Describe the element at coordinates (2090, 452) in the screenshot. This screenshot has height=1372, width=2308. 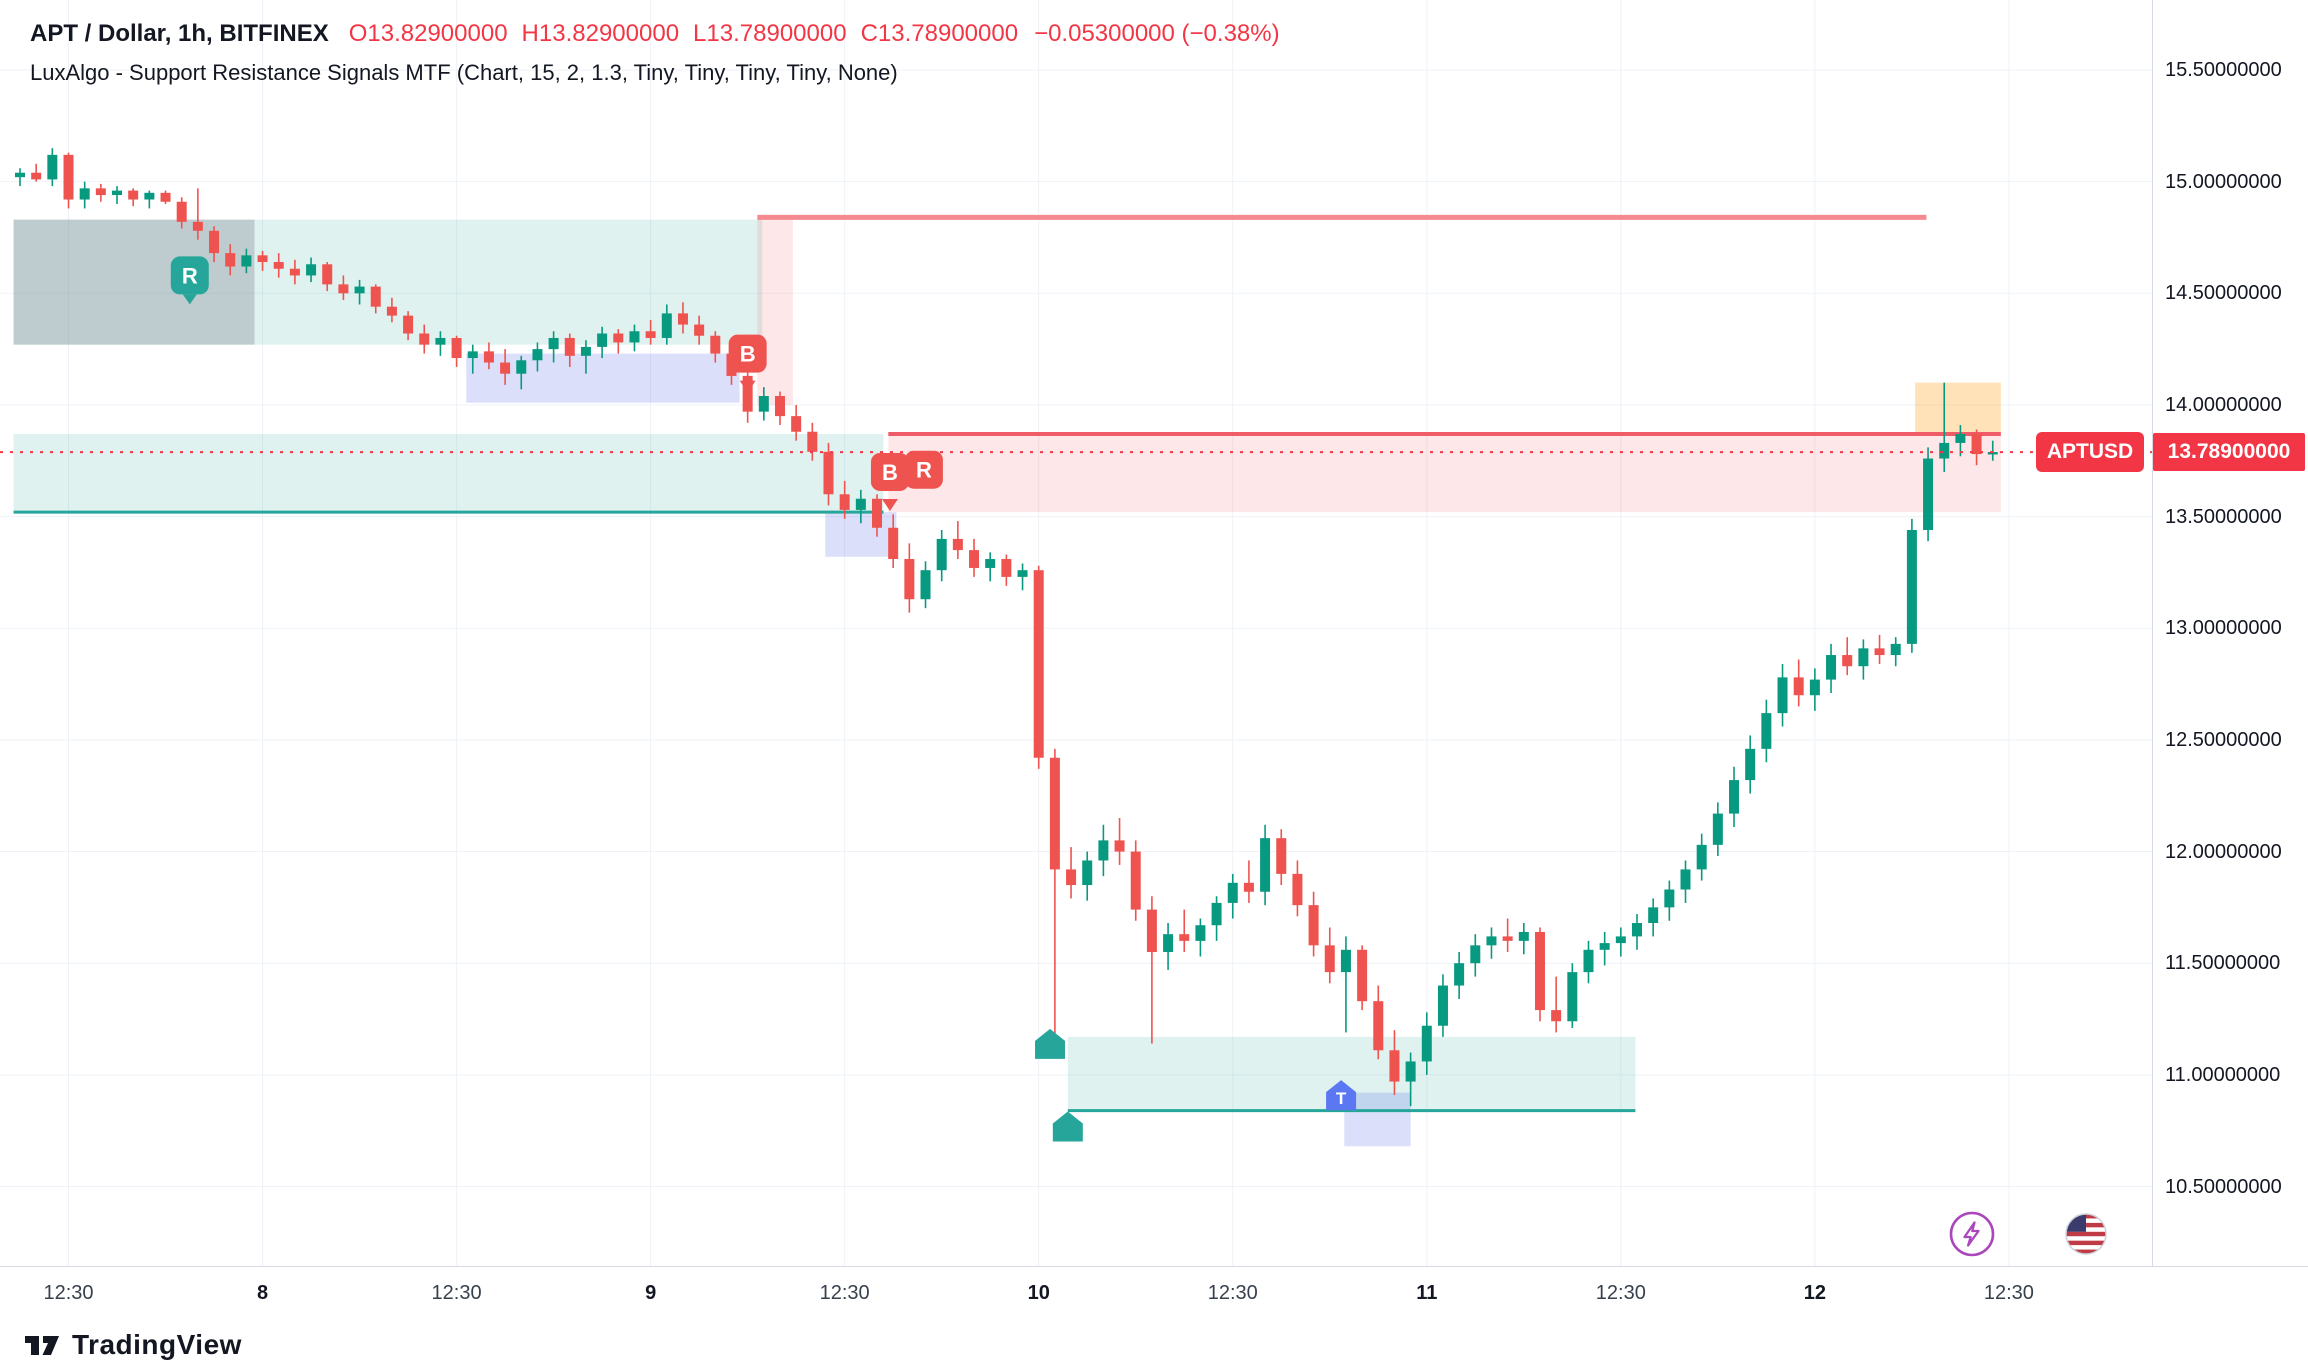
I see `symbol-price-badge: APTUSD` at that location.